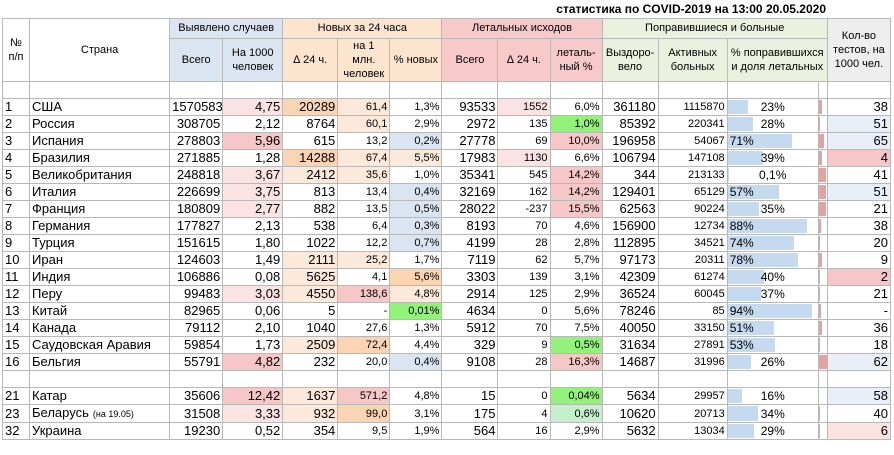 The height and width of the screenshot is (455, 894). Describe the element at coordinates (772, 226) in the screenshot. I see `recovered-pct-bar: 88%` at that location.